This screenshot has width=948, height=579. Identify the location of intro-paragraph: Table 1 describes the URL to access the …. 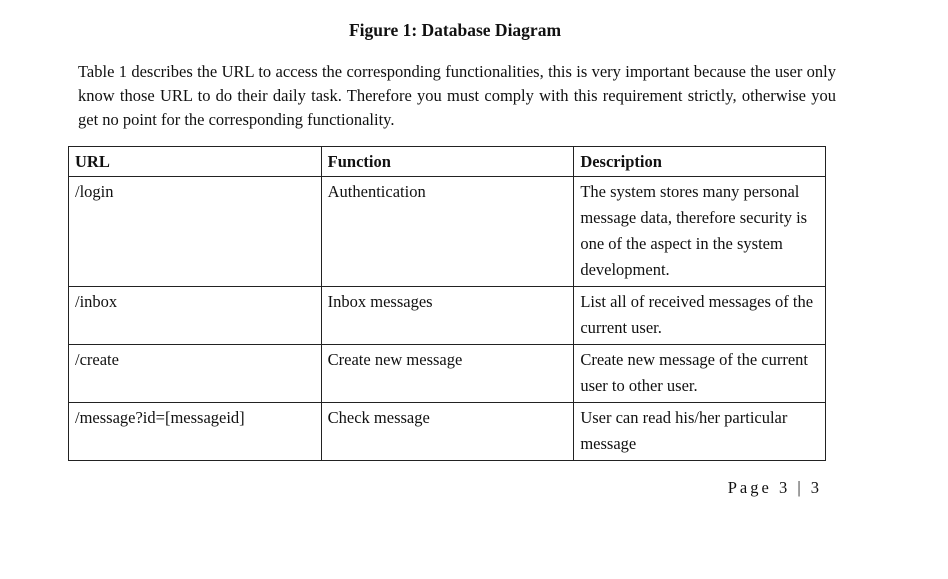
(457, 95).